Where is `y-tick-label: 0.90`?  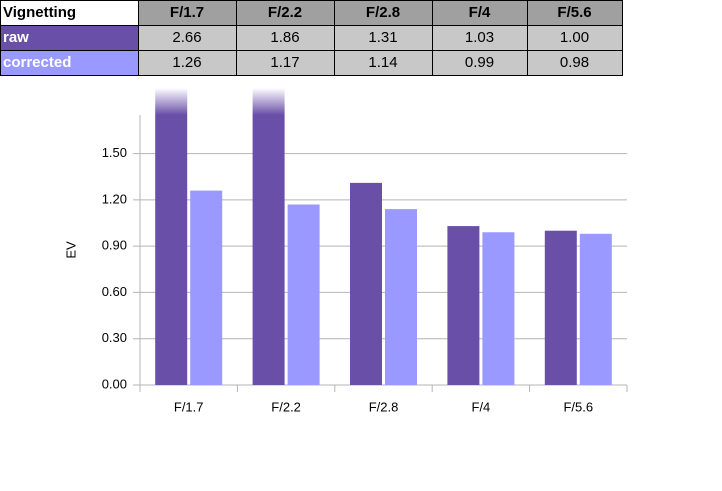
y-tick-label: 0.90 is located at coordinates (114, 245).